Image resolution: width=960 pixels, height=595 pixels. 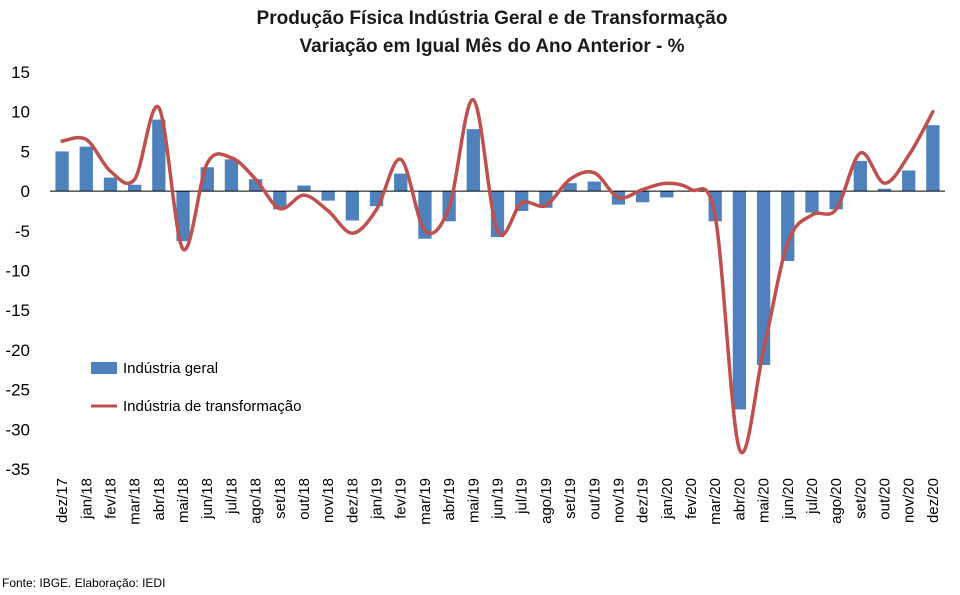 I want to click on x-tick-label: jun/18, so click(x=207, y=499).